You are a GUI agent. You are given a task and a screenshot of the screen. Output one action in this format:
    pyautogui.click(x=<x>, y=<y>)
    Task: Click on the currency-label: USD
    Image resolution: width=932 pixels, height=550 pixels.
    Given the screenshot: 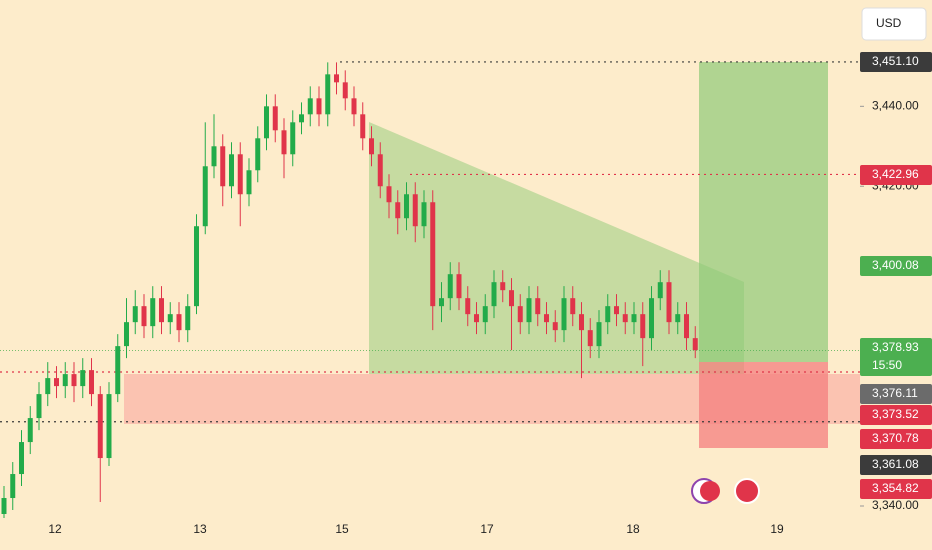 What is the action you would take?
    pyautogui.click(x=889, y=23)
    